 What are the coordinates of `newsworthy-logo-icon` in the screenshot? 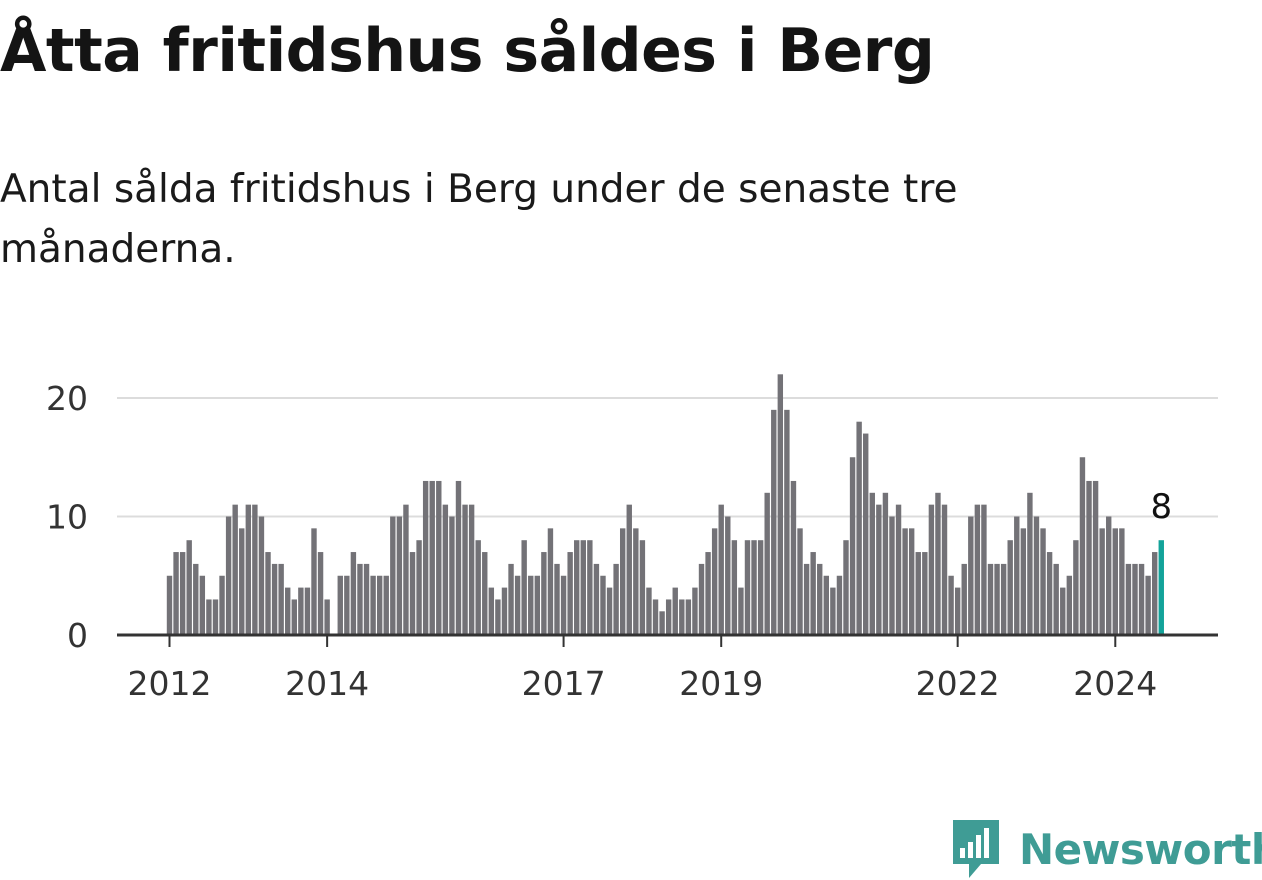 It's located at (976, 849).